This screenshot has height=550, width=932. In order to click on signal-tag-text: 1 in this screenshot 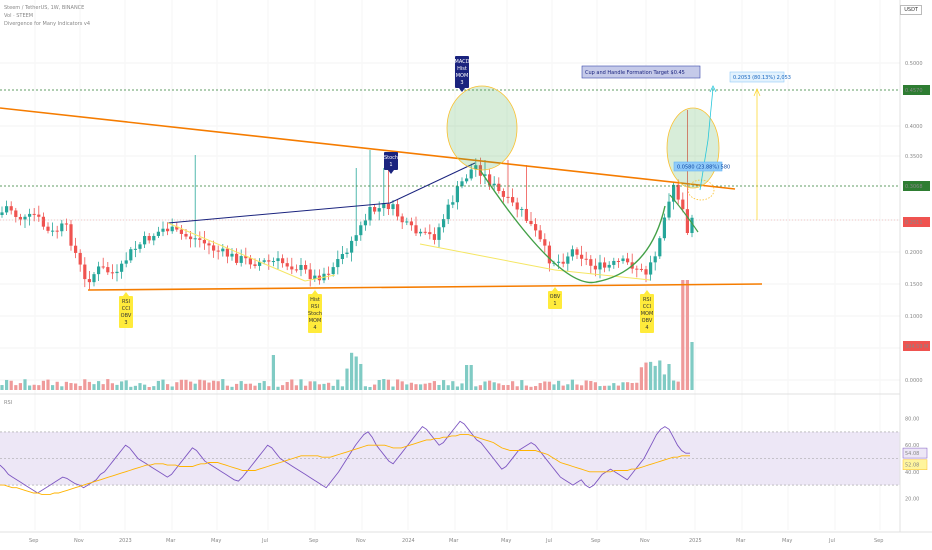, I will do `click(554, 304)`.